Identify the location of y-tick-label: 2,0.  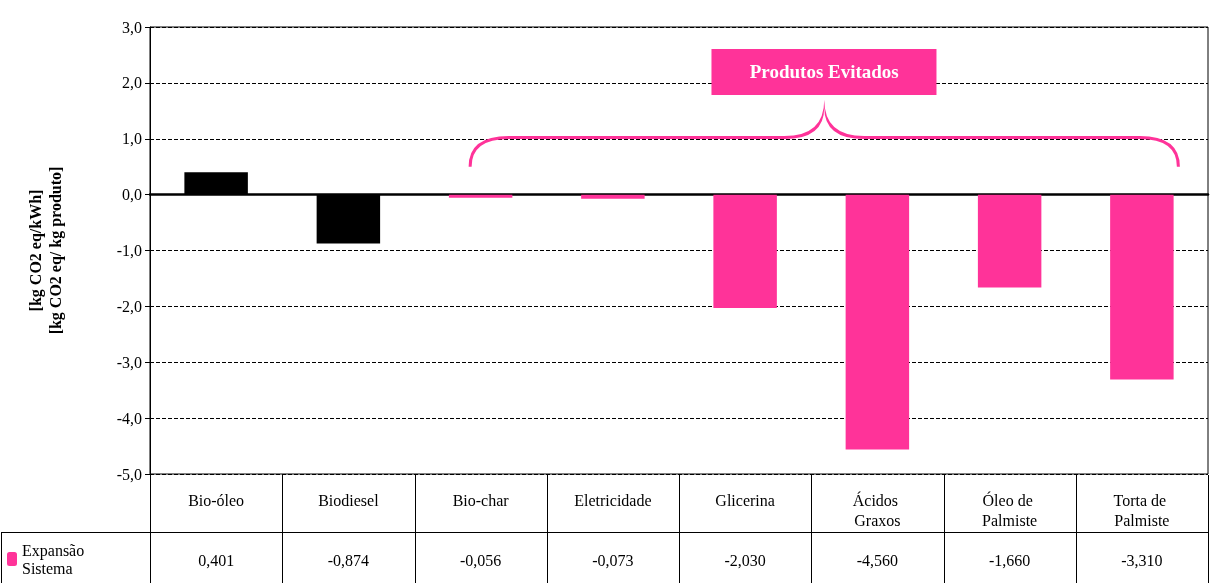
(132, 83).